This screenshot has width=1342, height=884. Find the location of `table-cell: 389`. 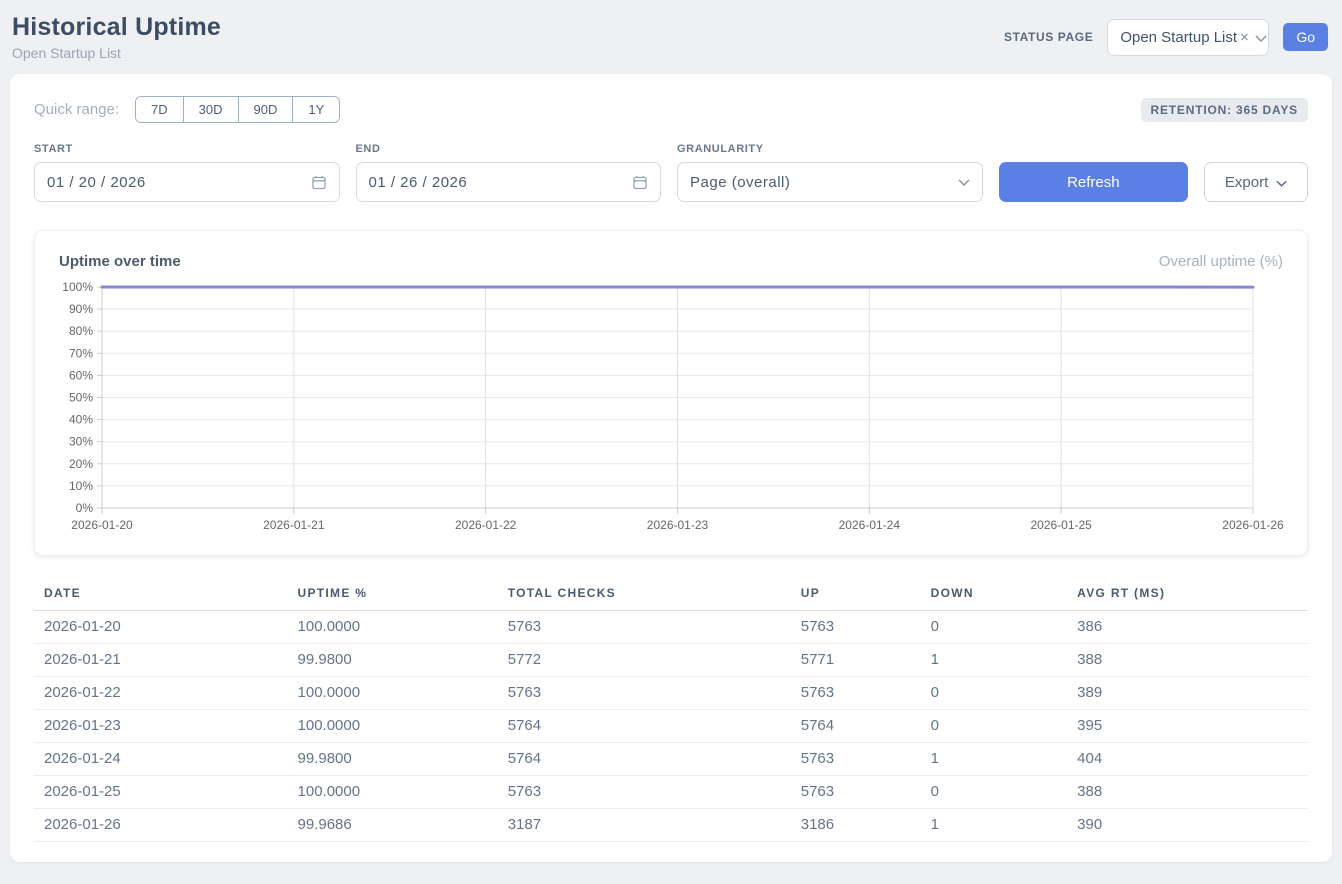

table-cell: 389 is located at coordinates (1187, 693).